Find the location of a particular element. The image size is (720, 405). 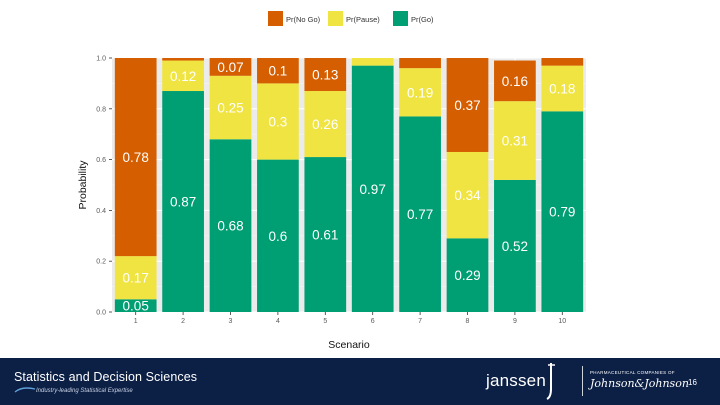

data-label: 0.61 is located at coordinates (325, 235).